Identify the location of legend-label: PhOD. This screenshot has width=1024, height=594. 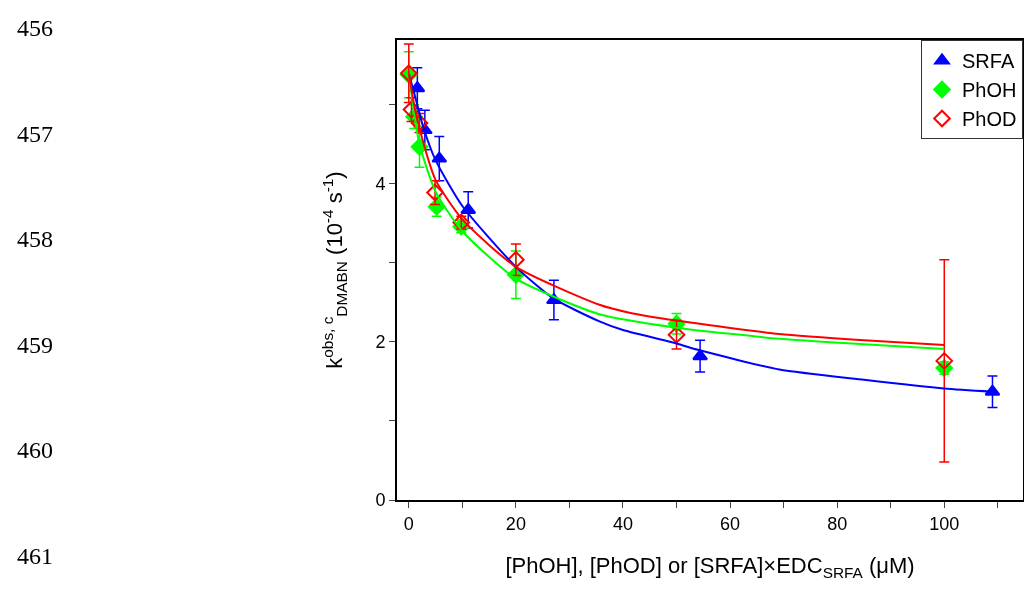
(989, 119).